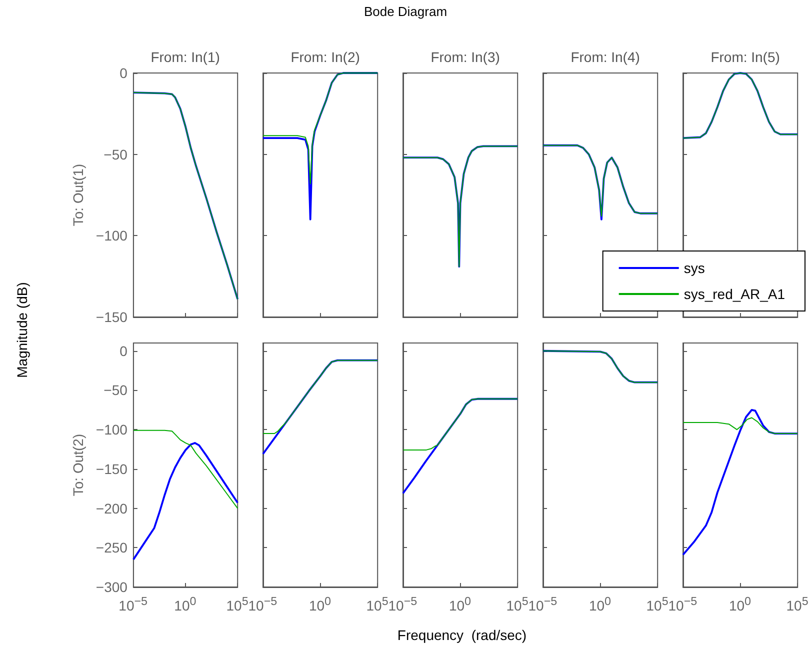  Describe the element at coordinates (462, 635) in the screenshot. I see `text: Frequency (rad/sec)` at that location.